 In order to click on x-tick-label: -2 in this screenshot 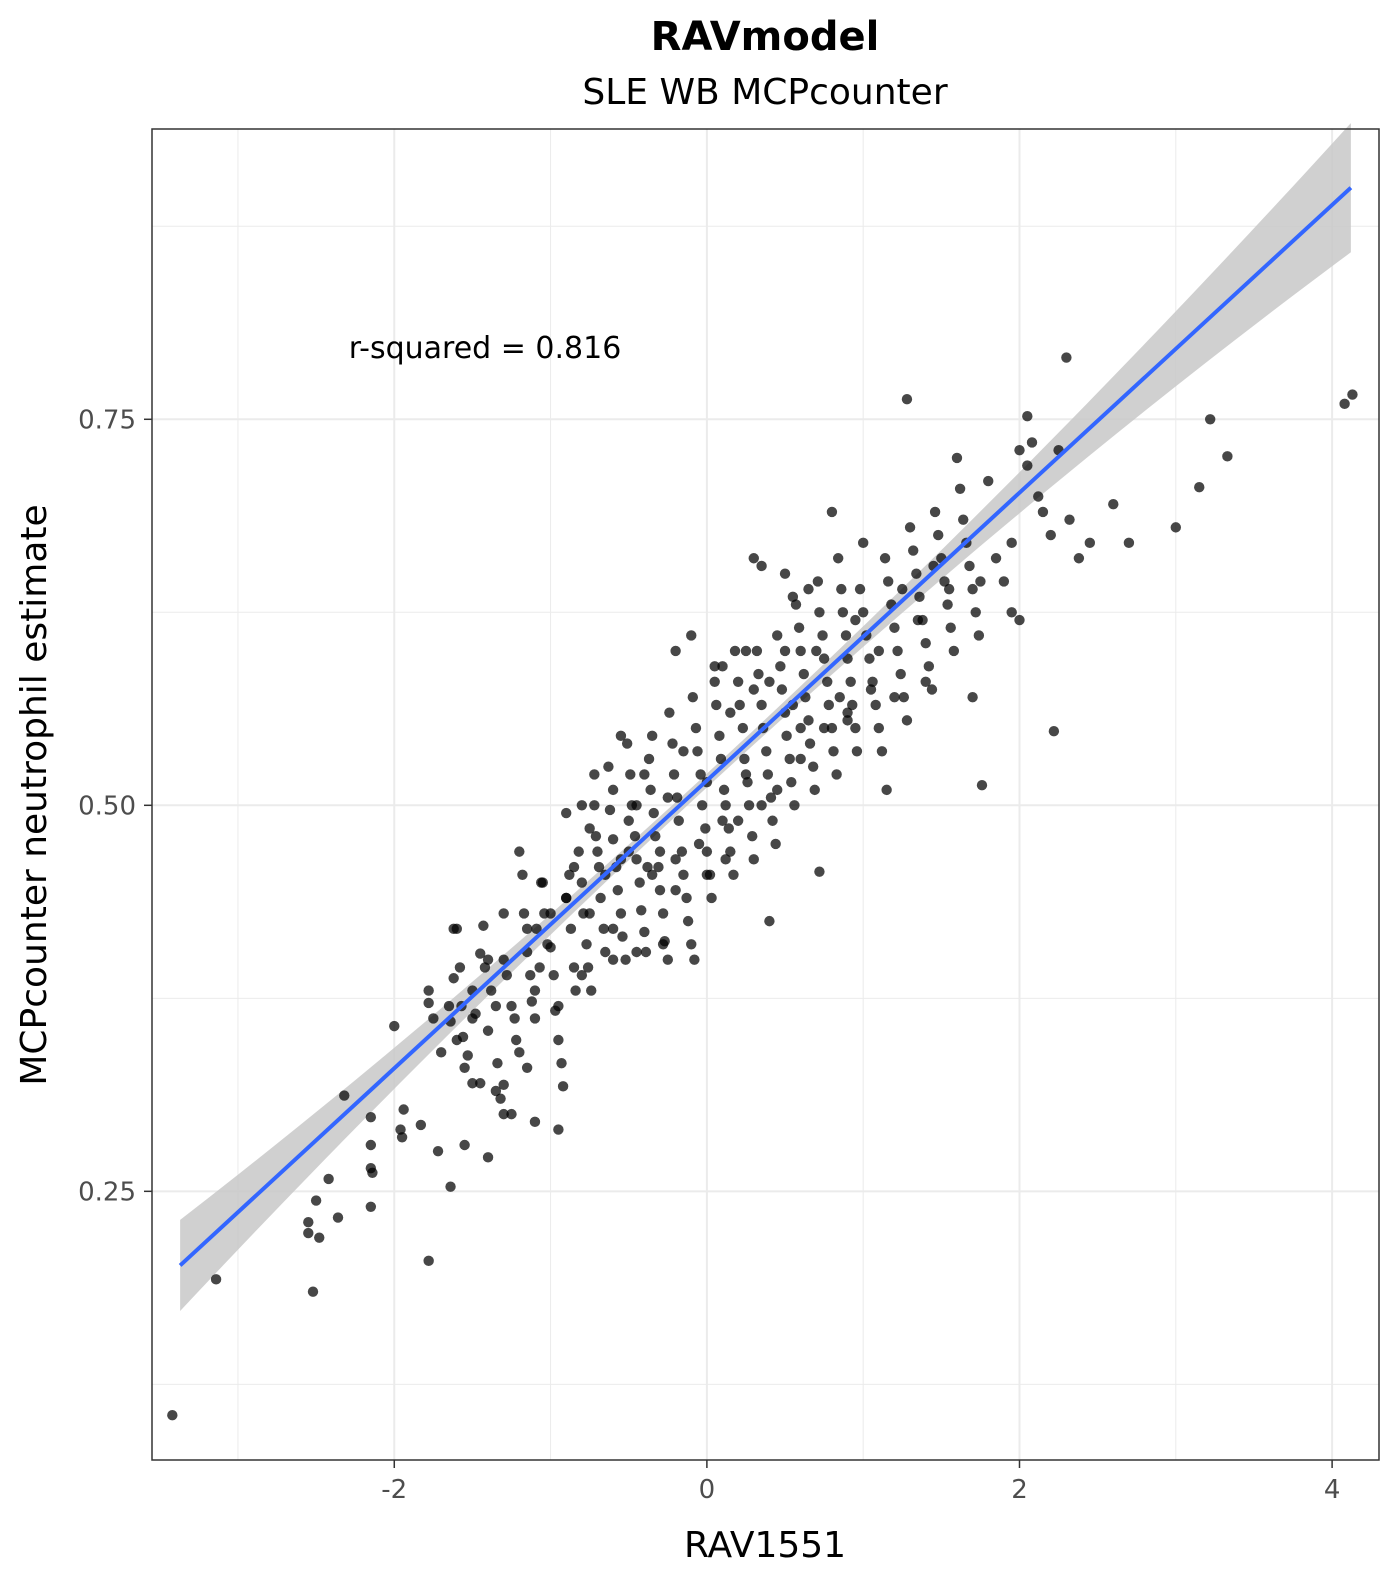, I will do `click(394, 1490)`.